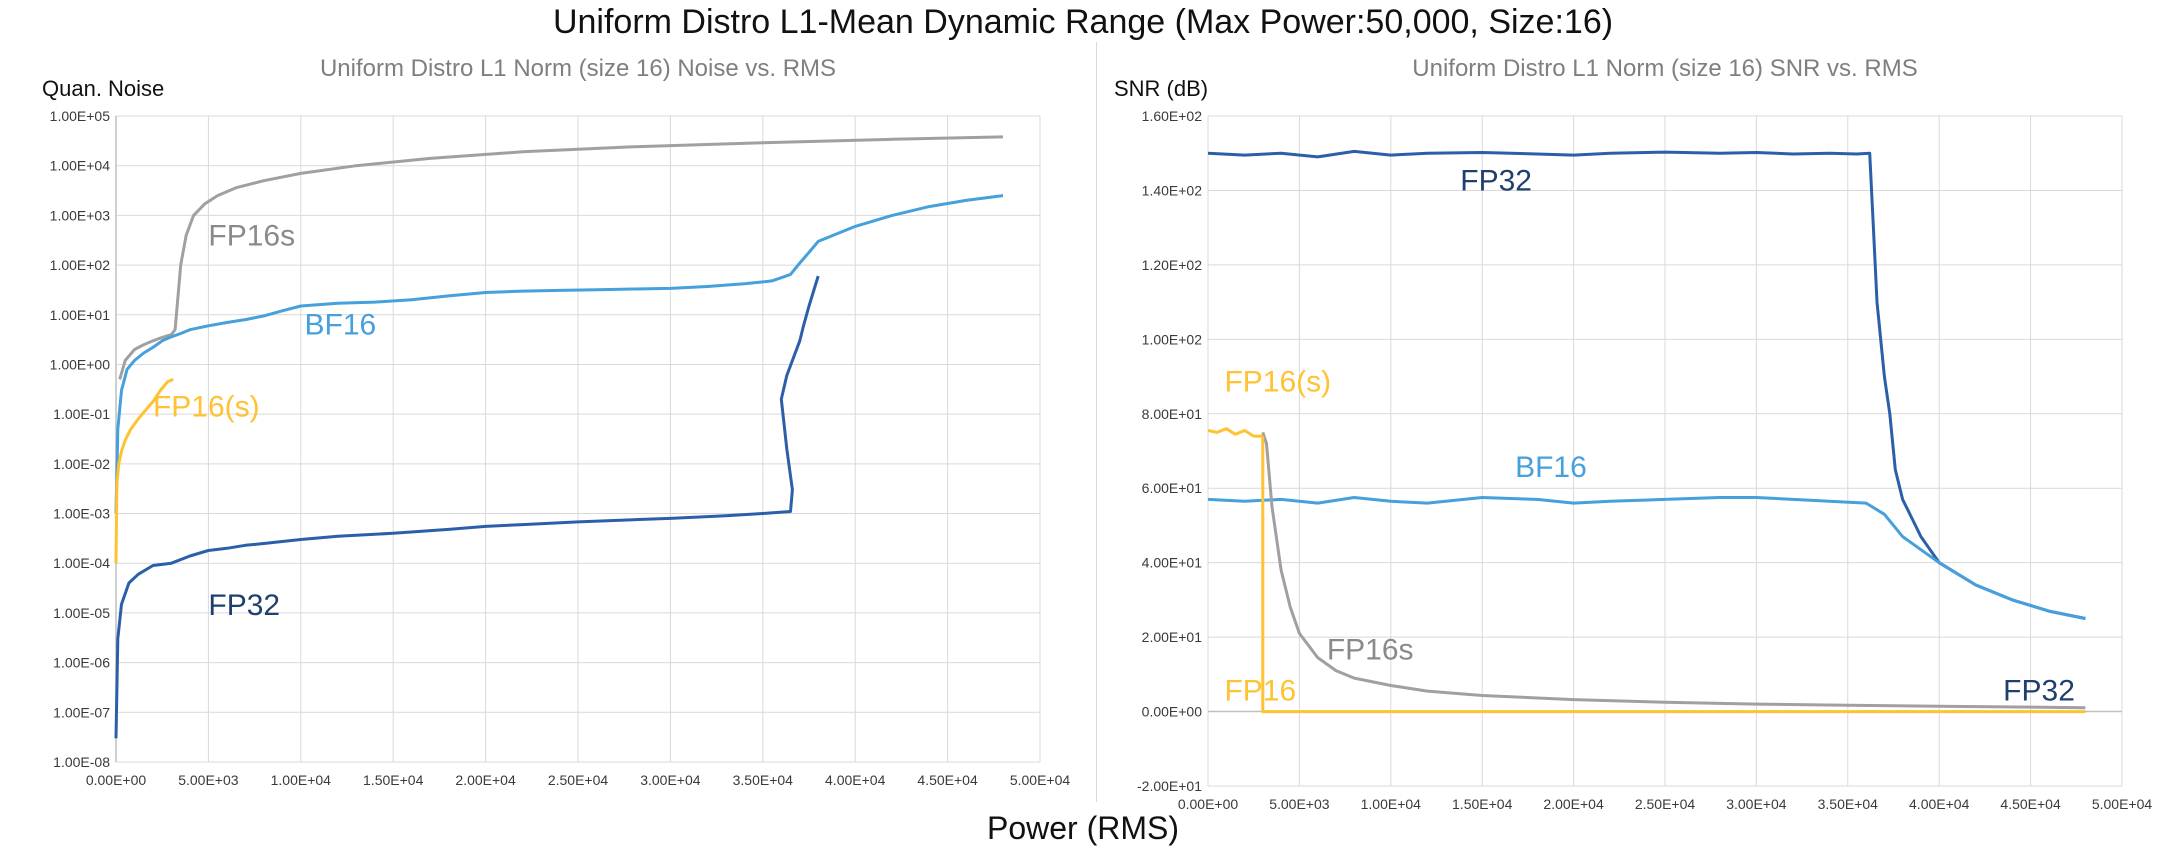 This screenshot has height=856, width=2166. What do you see at coordinates (1172, 190) in the screenshot?
I see `y-tick-label: 1.40E+02` at bounding box center [1172, 190].